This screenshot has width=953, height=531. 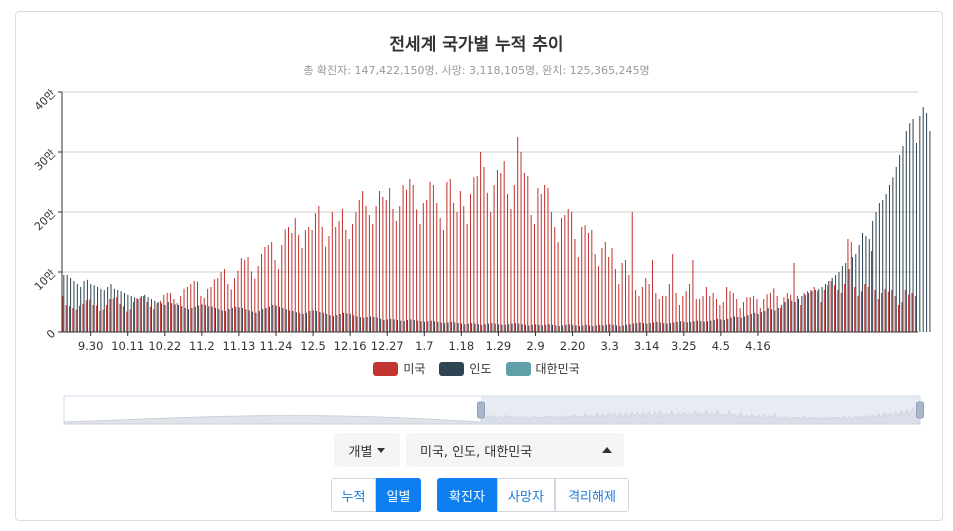 What do you see at coordinates (467, 495) in the screenshot?
I see `confirmed-button: 확진자` at bounding box center [467, 495].